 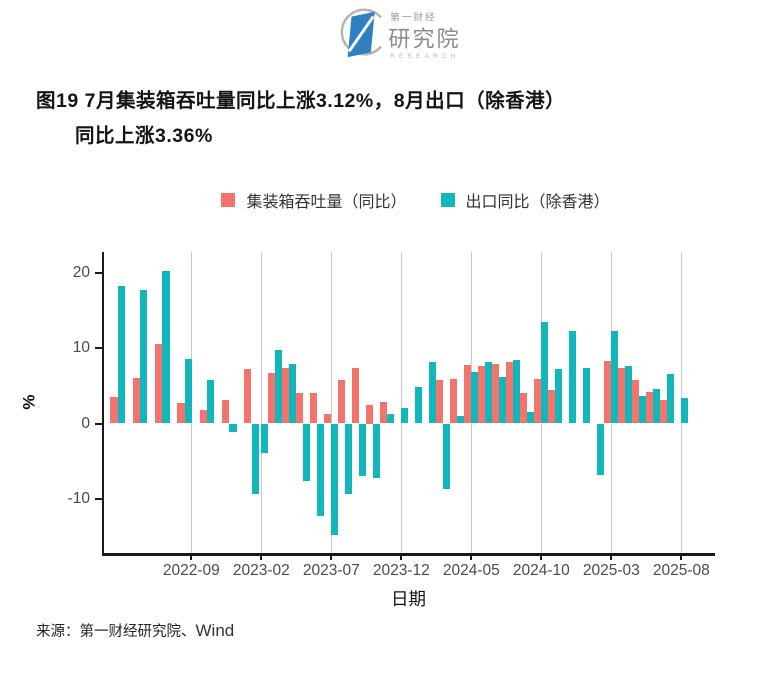 What do you see at coordinates (191, 570) in the screenshot?
I see `x-tick-label-2022-09: 2022-09` at bounding box center [191, 570].